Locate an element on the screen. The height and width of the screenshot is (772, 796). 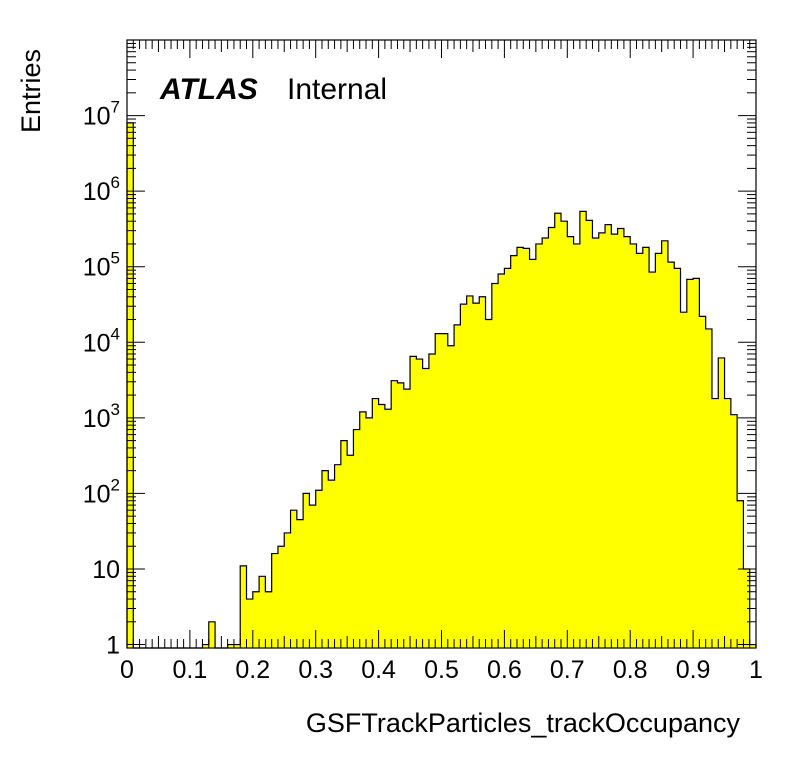
x-tick-label: 0.5 is located at coordinates (441, 670).